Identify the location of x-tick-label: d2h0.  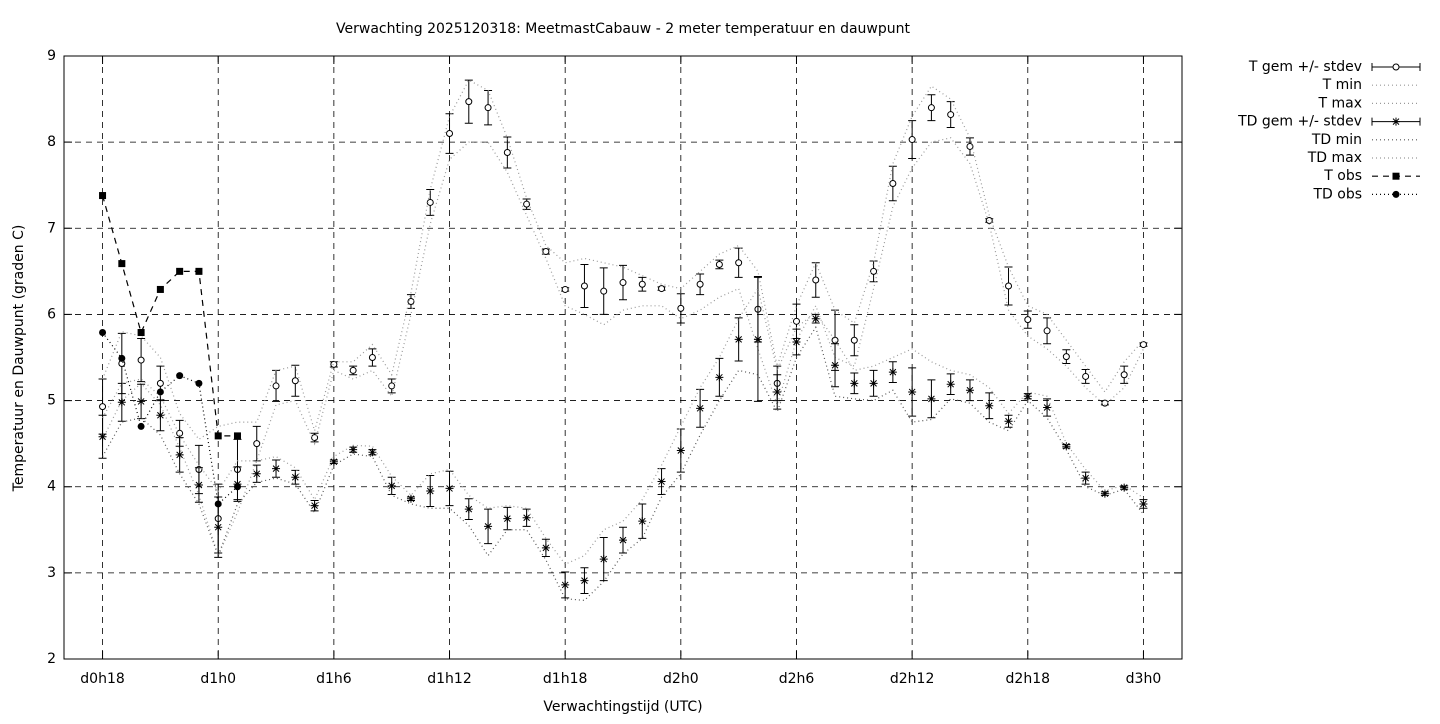
(681, 679).